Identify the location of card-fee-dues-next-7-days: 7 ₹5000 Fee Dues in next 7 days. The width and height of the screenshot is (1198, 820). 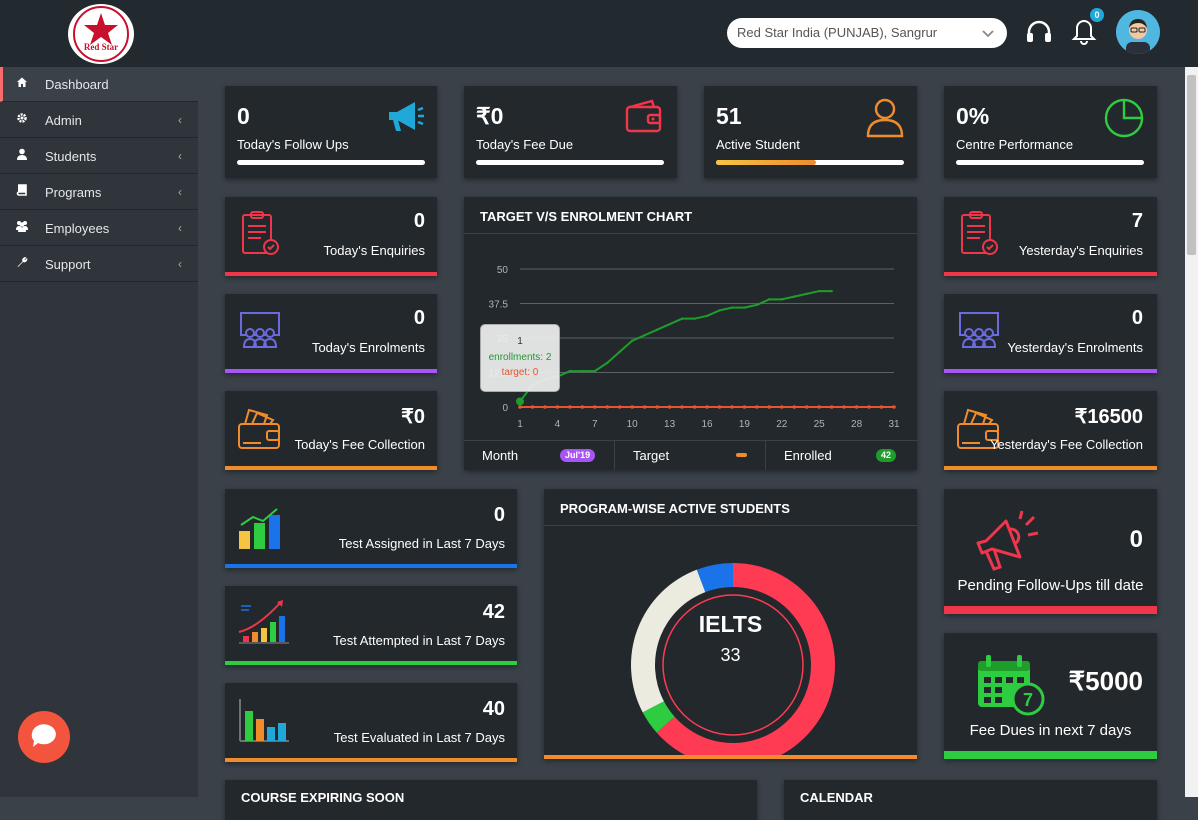
(1050, 696).